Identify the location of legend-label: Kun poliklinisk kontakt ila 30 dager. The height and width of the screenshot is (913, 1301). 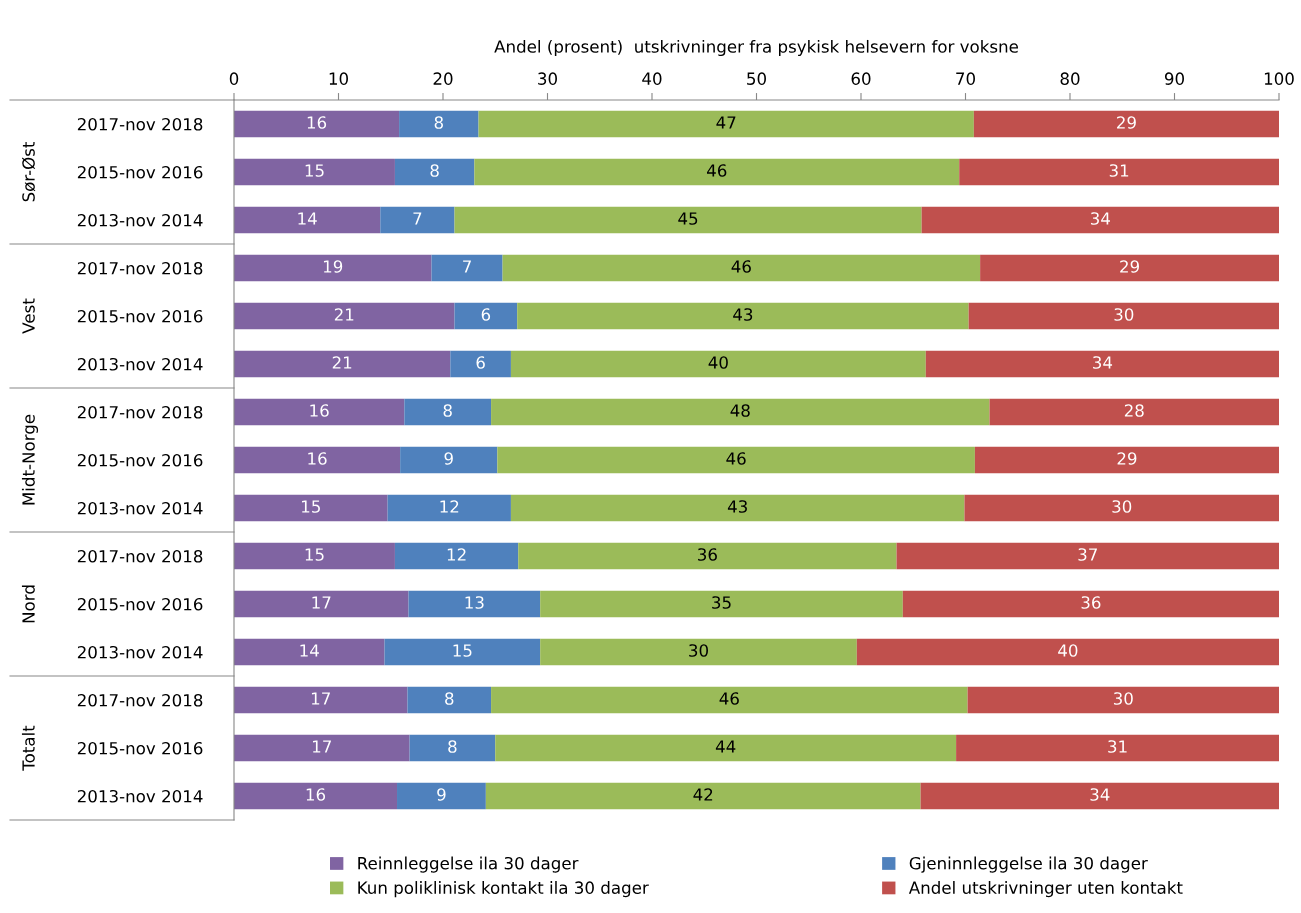
(503, 889).